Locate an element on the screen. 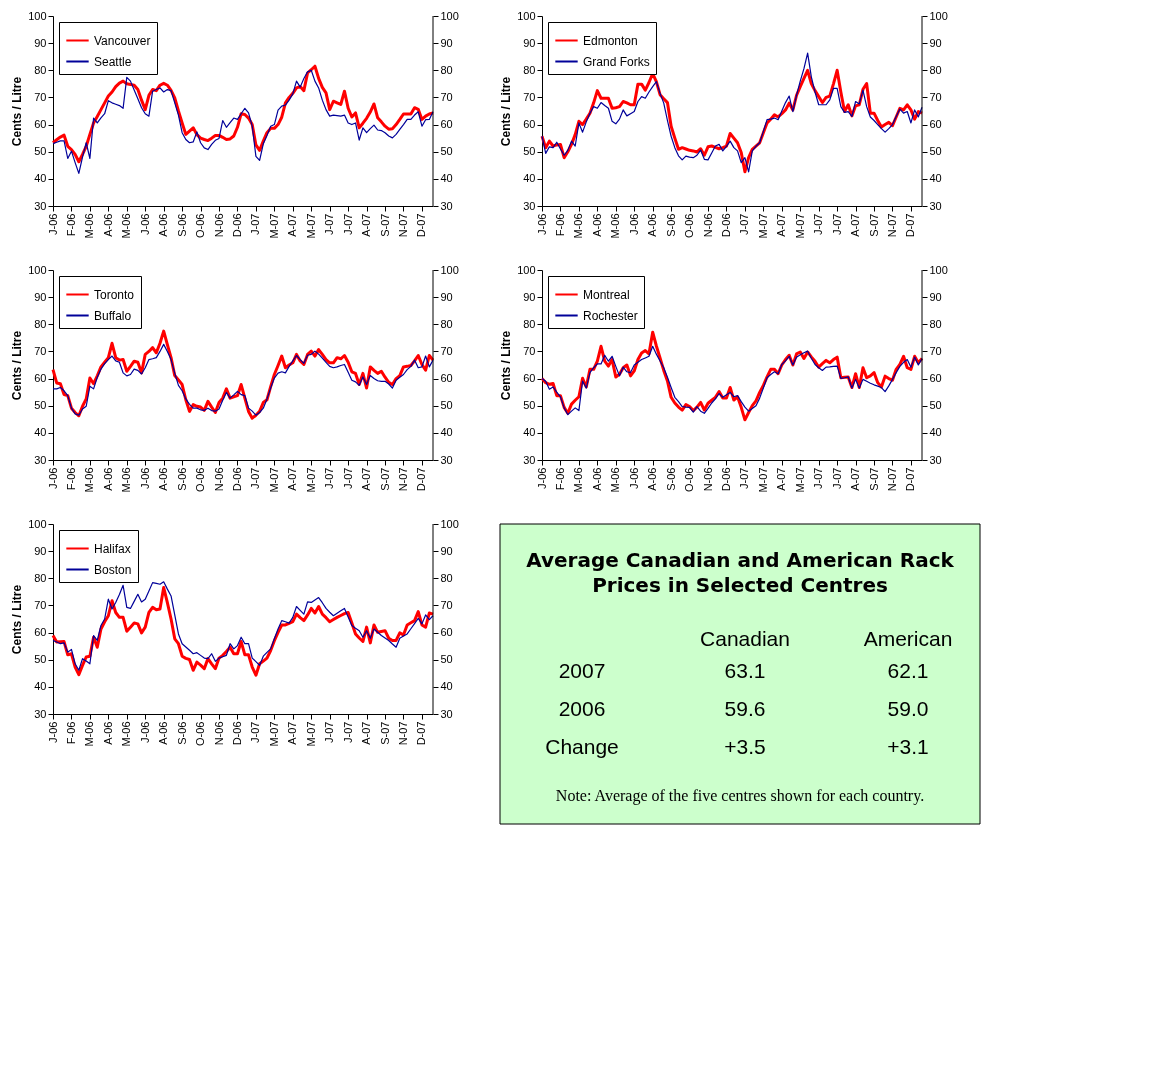 The image size is (1174, 1080). category-label: Change is located at coordinates (582, 746).